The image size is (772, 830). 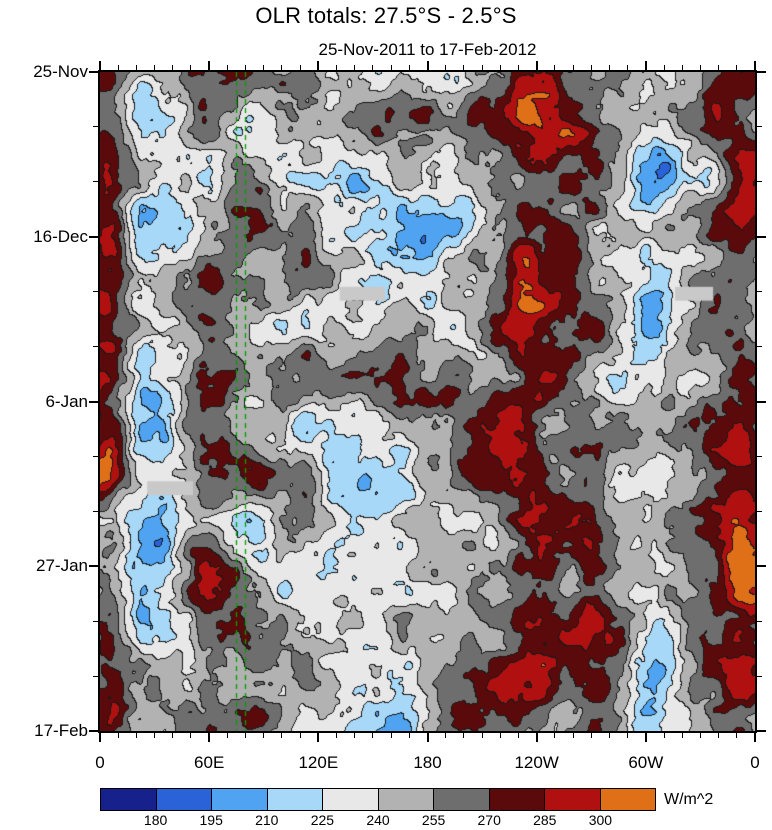 I want to click on chart-subtitle: 25-Nov-2011 to 17-Feb-2012, so click(x=427, y=49).